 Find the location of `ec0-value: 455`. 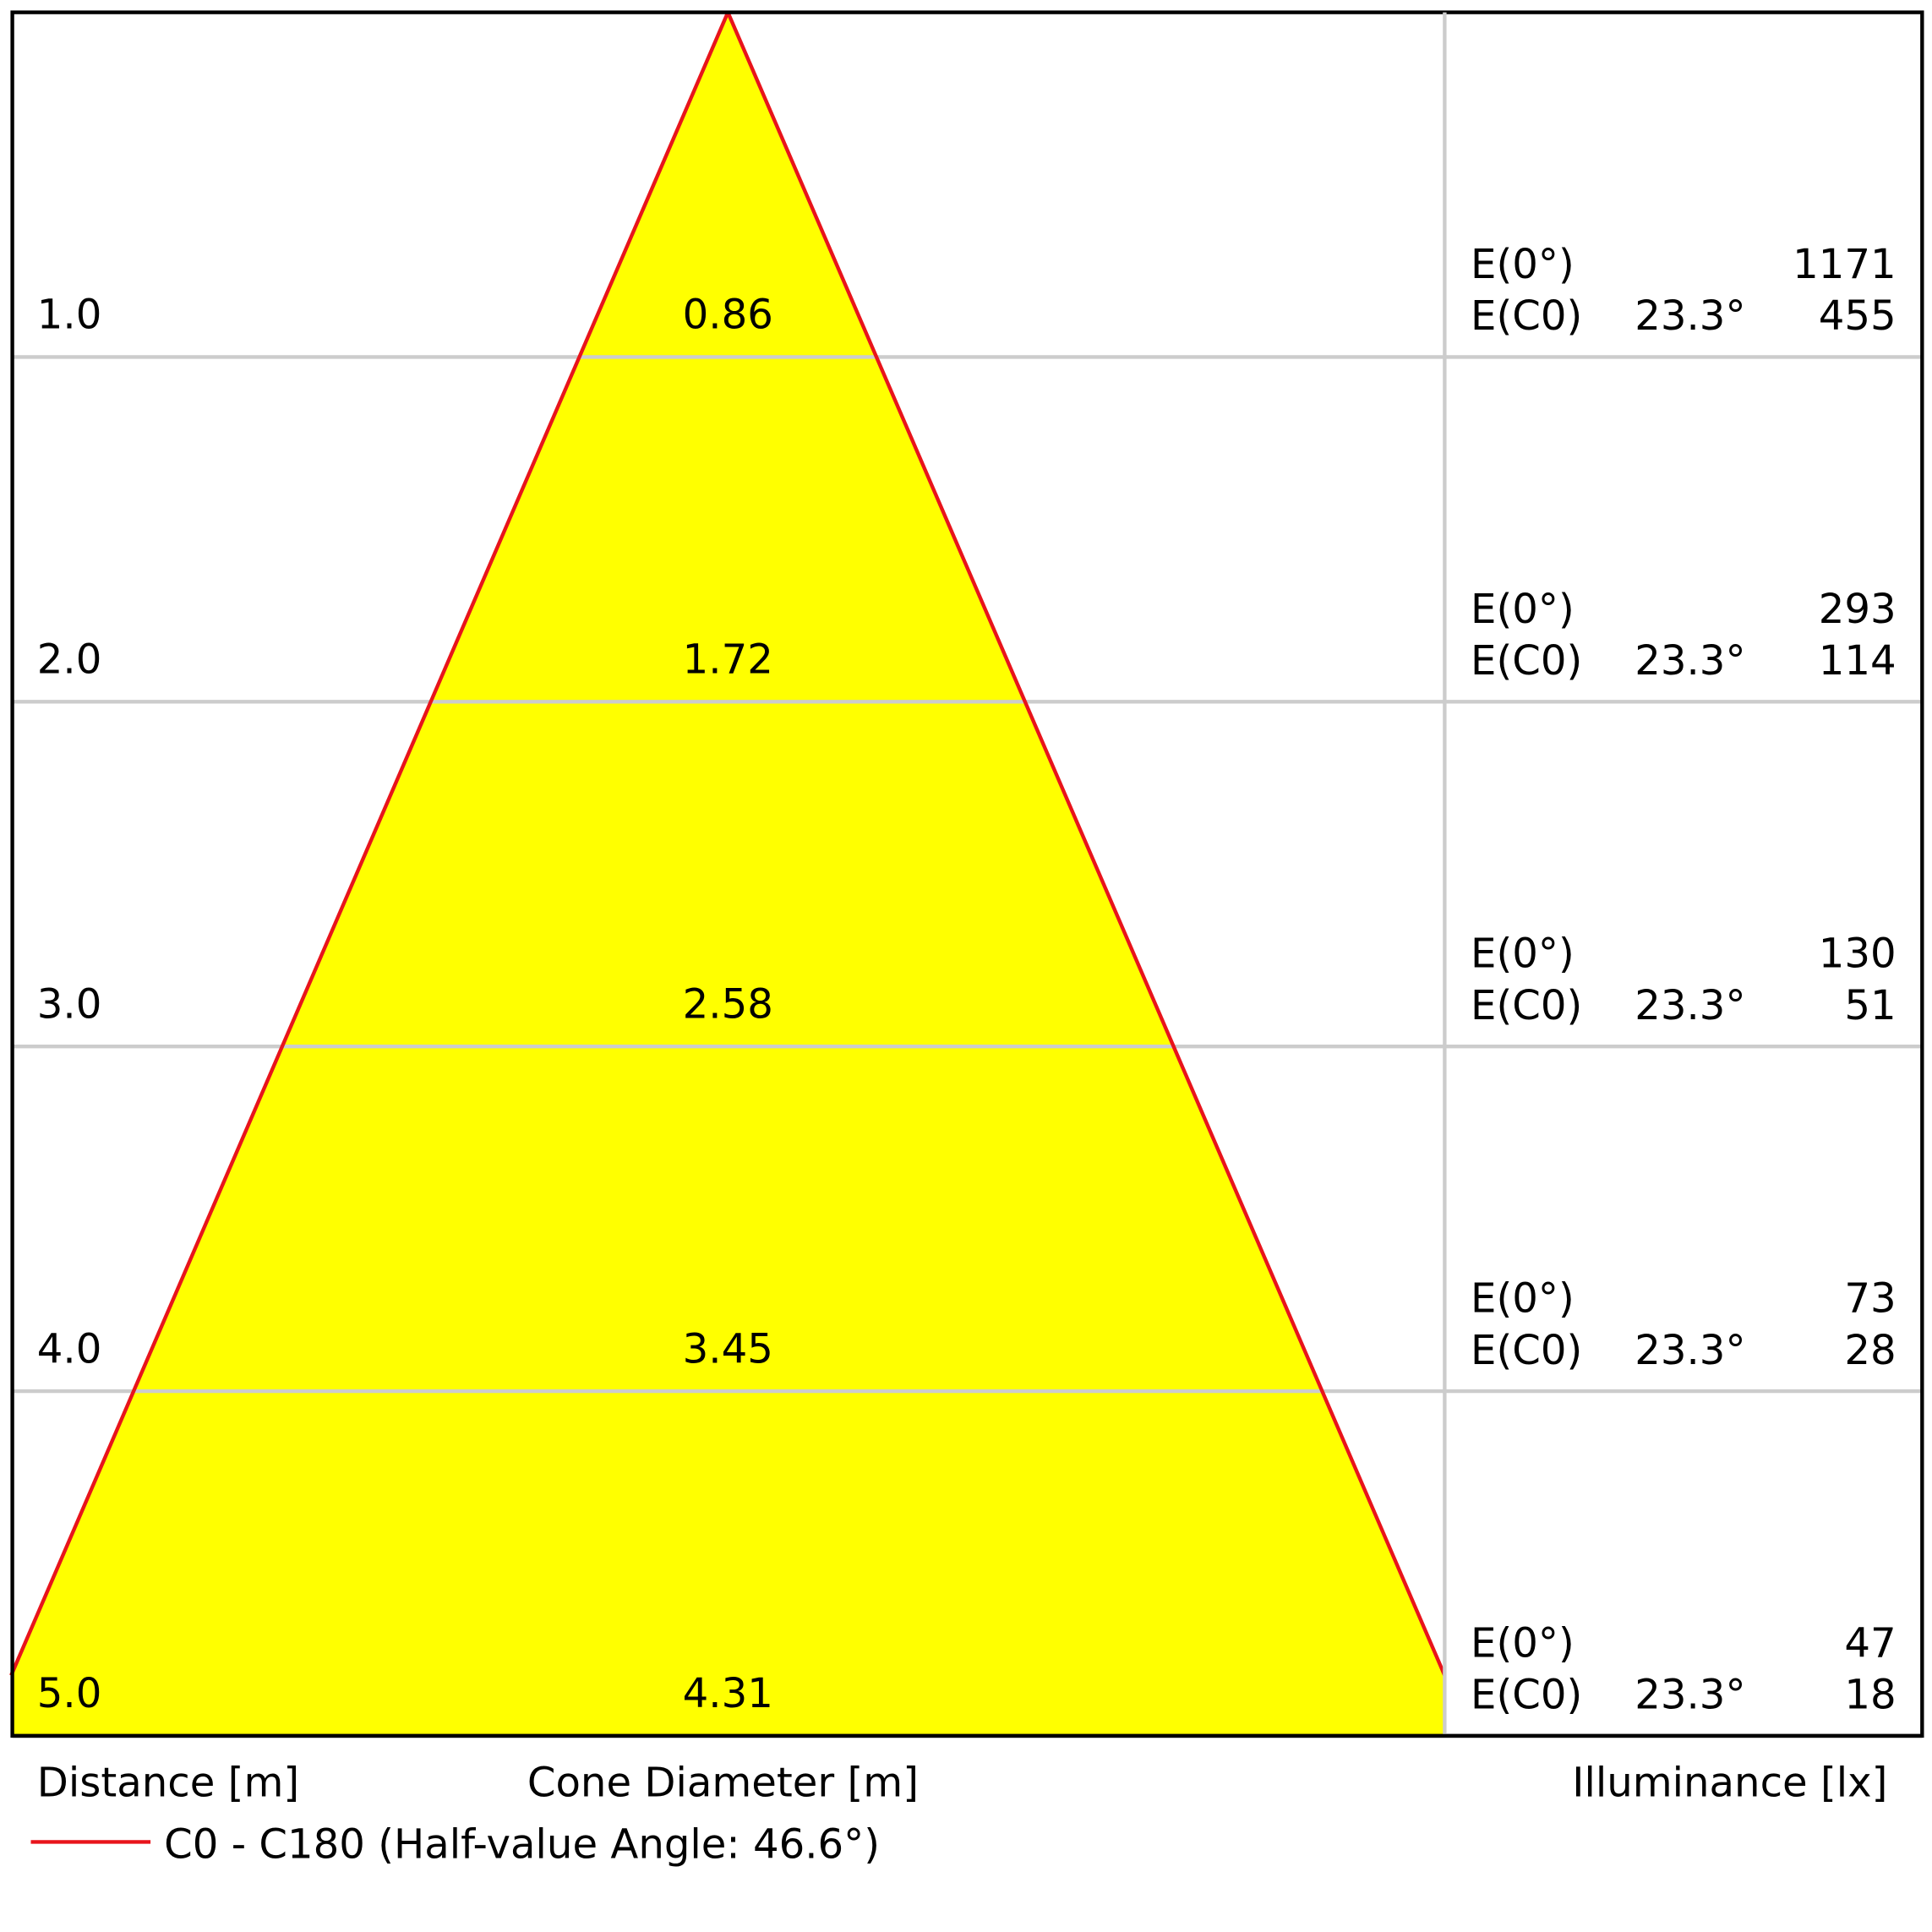

ec0-value: 455 is located at coordinates (1858, 316).